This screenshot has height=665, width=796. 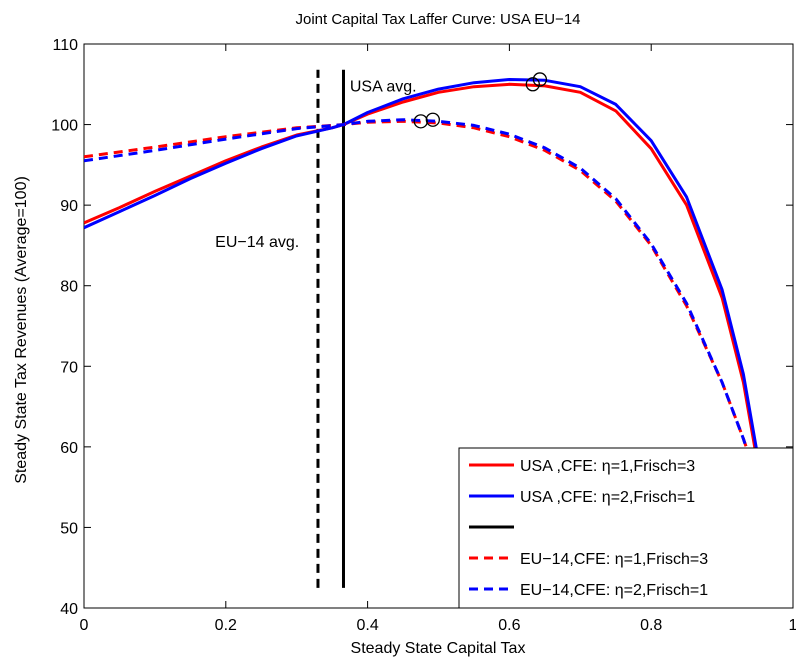 I want to click on annotation-1: USA avg., so click(x=383, y=87).